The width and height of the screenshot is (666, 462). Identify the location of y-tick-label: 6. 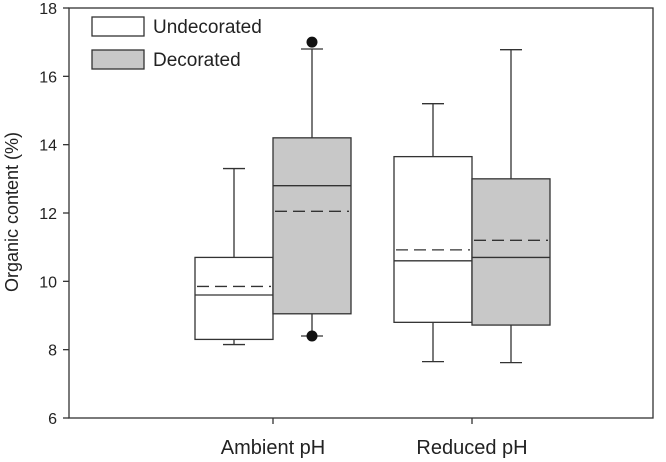
(52, 419).